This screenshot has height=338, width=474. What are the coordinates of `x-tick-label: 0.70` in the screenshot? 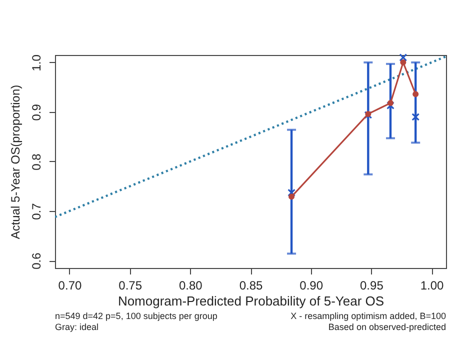 It's located at (70, 285).